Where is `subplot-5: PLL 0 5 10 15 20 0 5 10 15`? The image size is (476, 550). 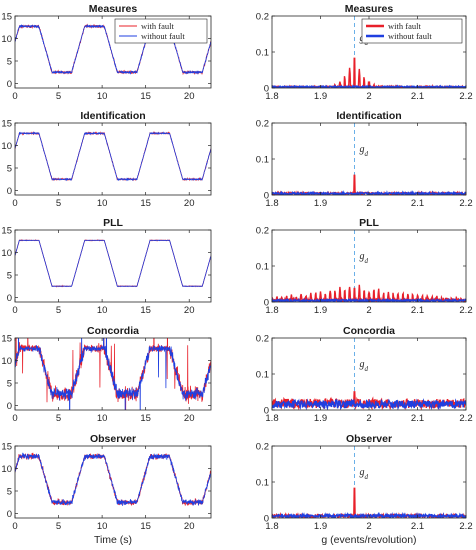 subplot-5: PLL 0 5 10 15 20 0 5 10 15 is located at coordinates (106, 266).